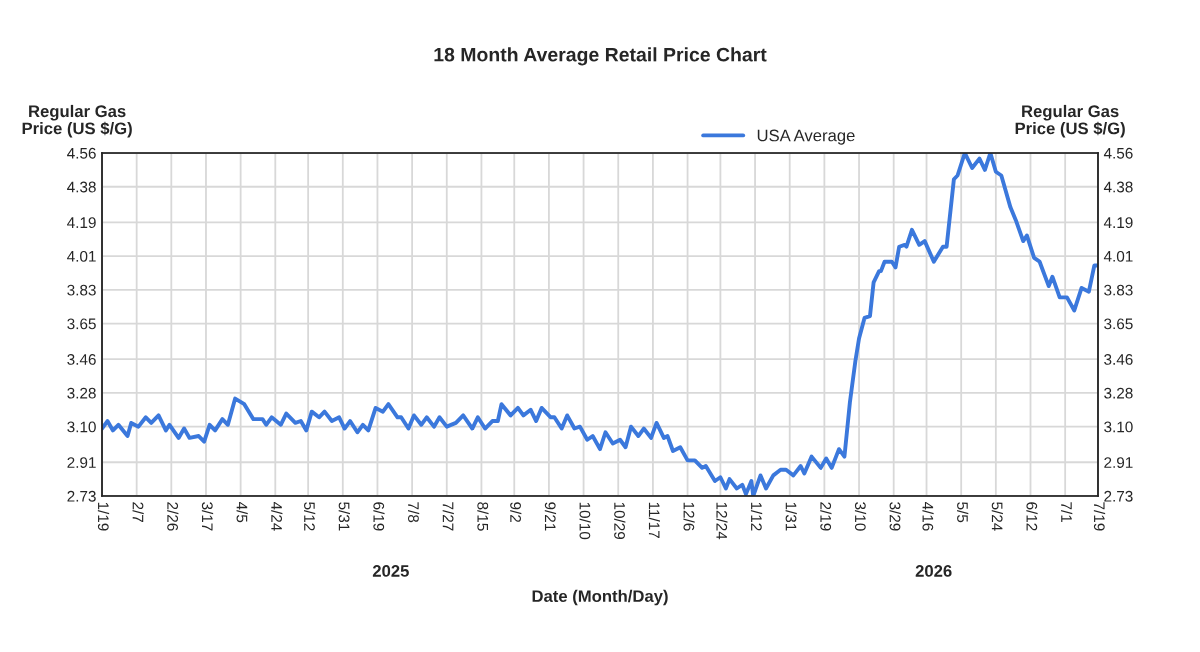 The width and height of the screenshot is (1200, 652). I want to click on y-tick-label: 3.28, so click(81, 393).